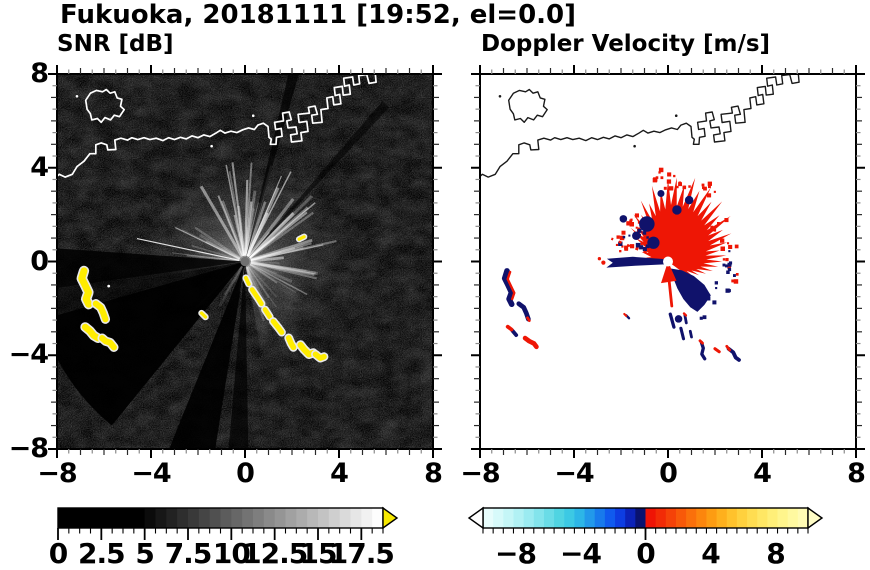  Describe the element at coordinates (228, 523) in the screenshot. I see `snr-colorbar` at that location.